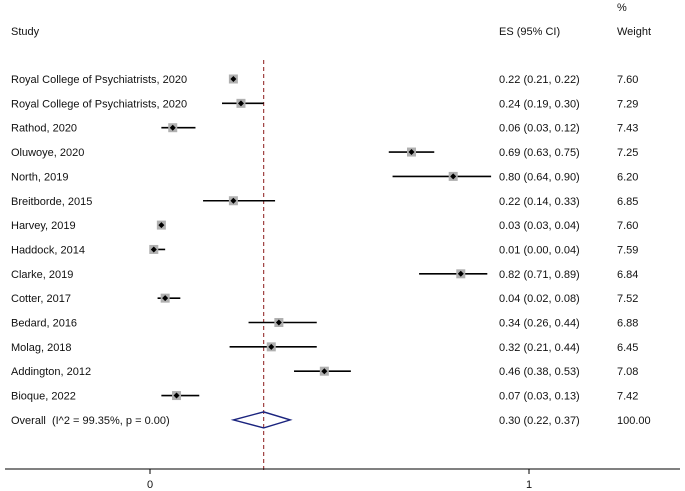 This screenshot has width=685, height=491. What do you see at coordinates (634, 32) in the screenshot?
I see `weight-column-header: Weight` at bounding box center [634, 32].